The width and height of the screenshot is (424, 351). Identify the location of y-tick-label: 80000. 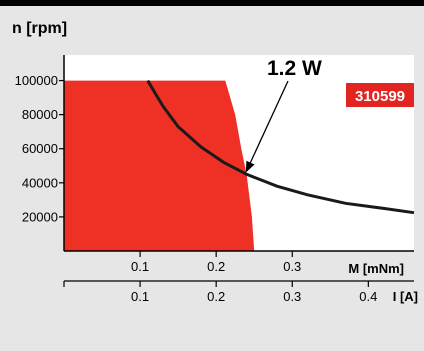
(40, 114).